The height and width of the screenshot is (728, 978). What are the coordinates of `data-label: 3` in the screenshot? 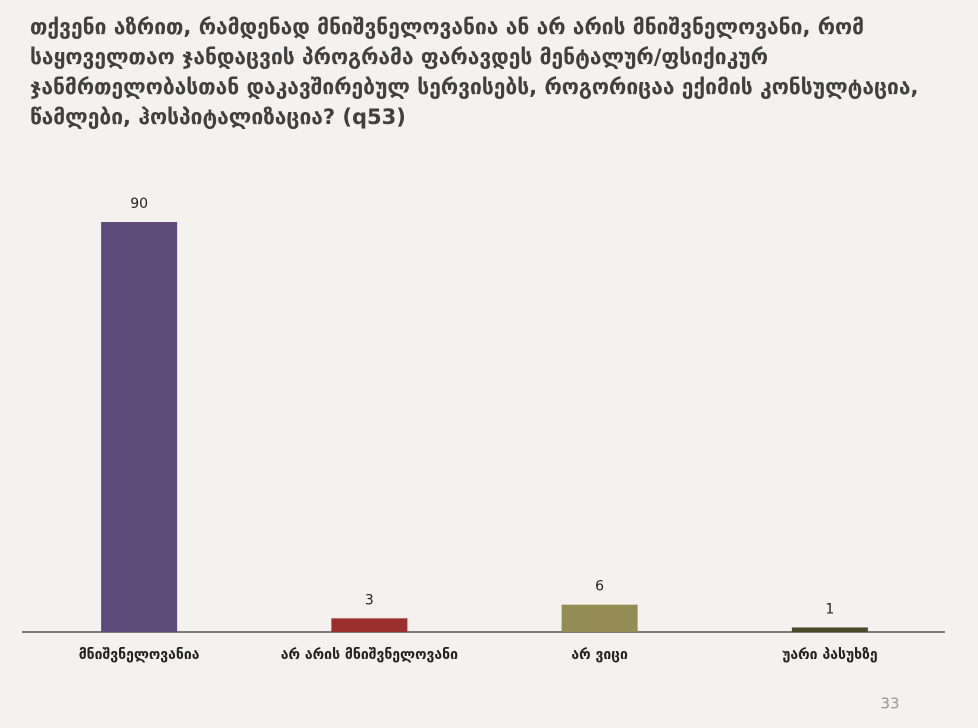 It's located at (369, 600).